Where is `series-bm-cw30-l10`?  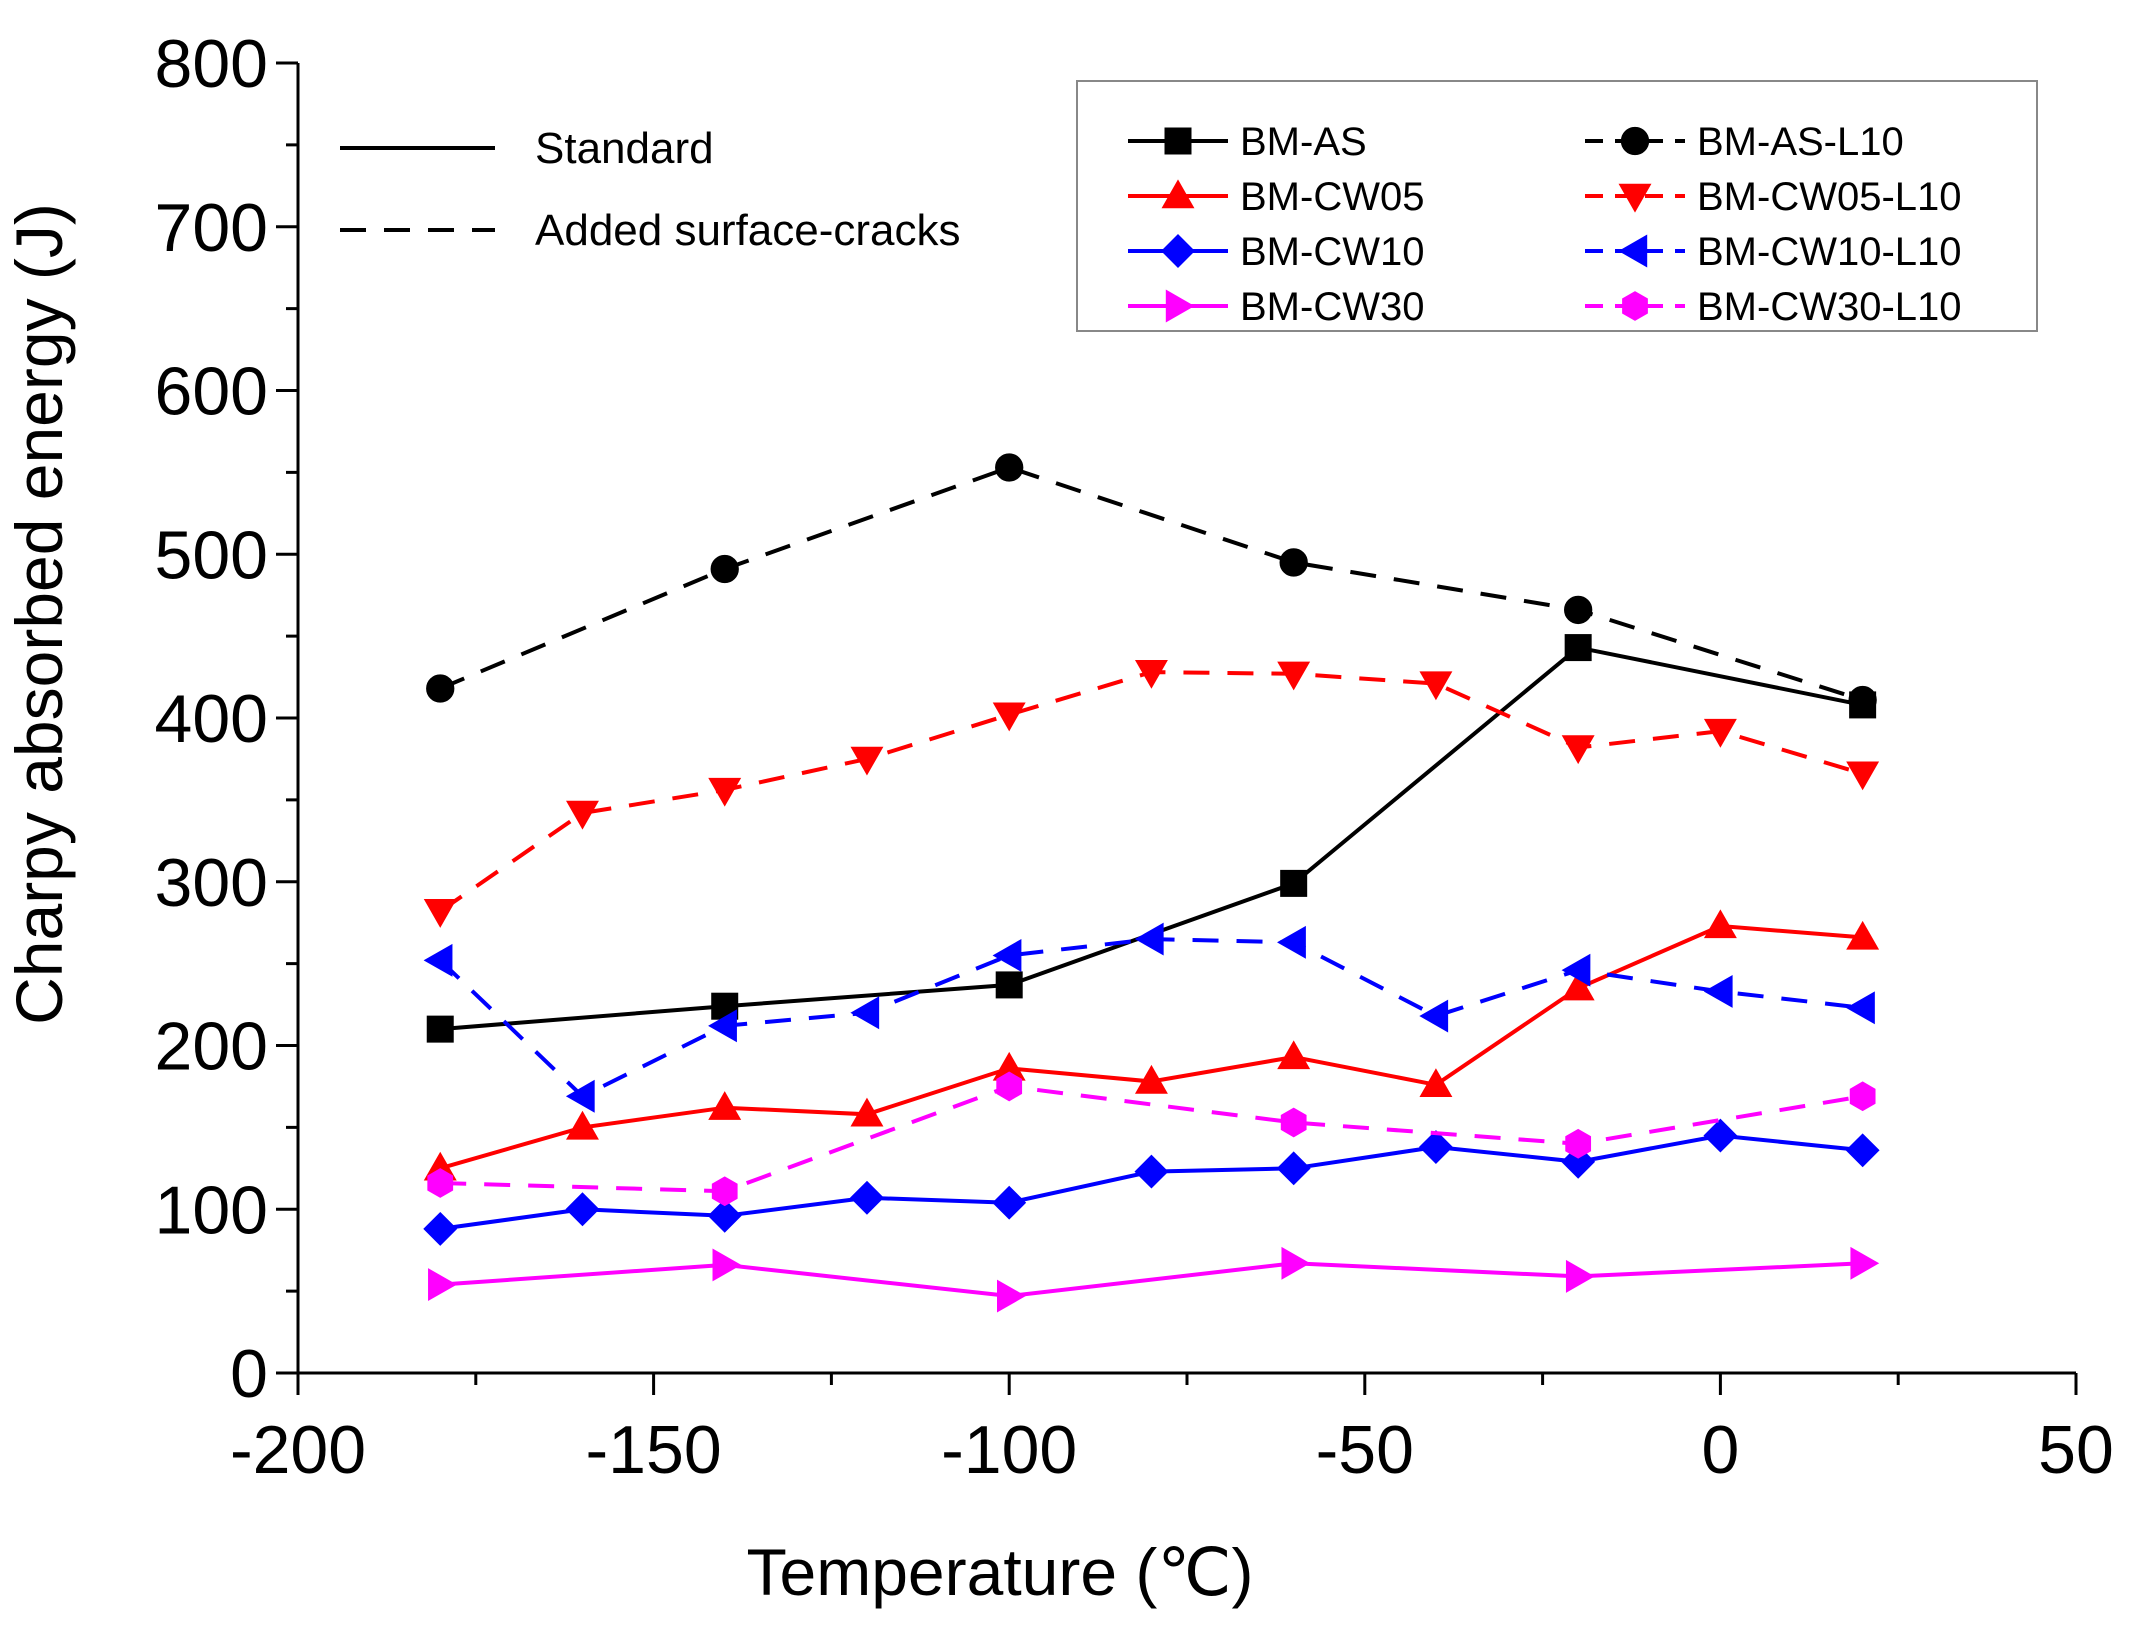 series-bm-cw30-l10 is located at coordinates (1151, 1139).